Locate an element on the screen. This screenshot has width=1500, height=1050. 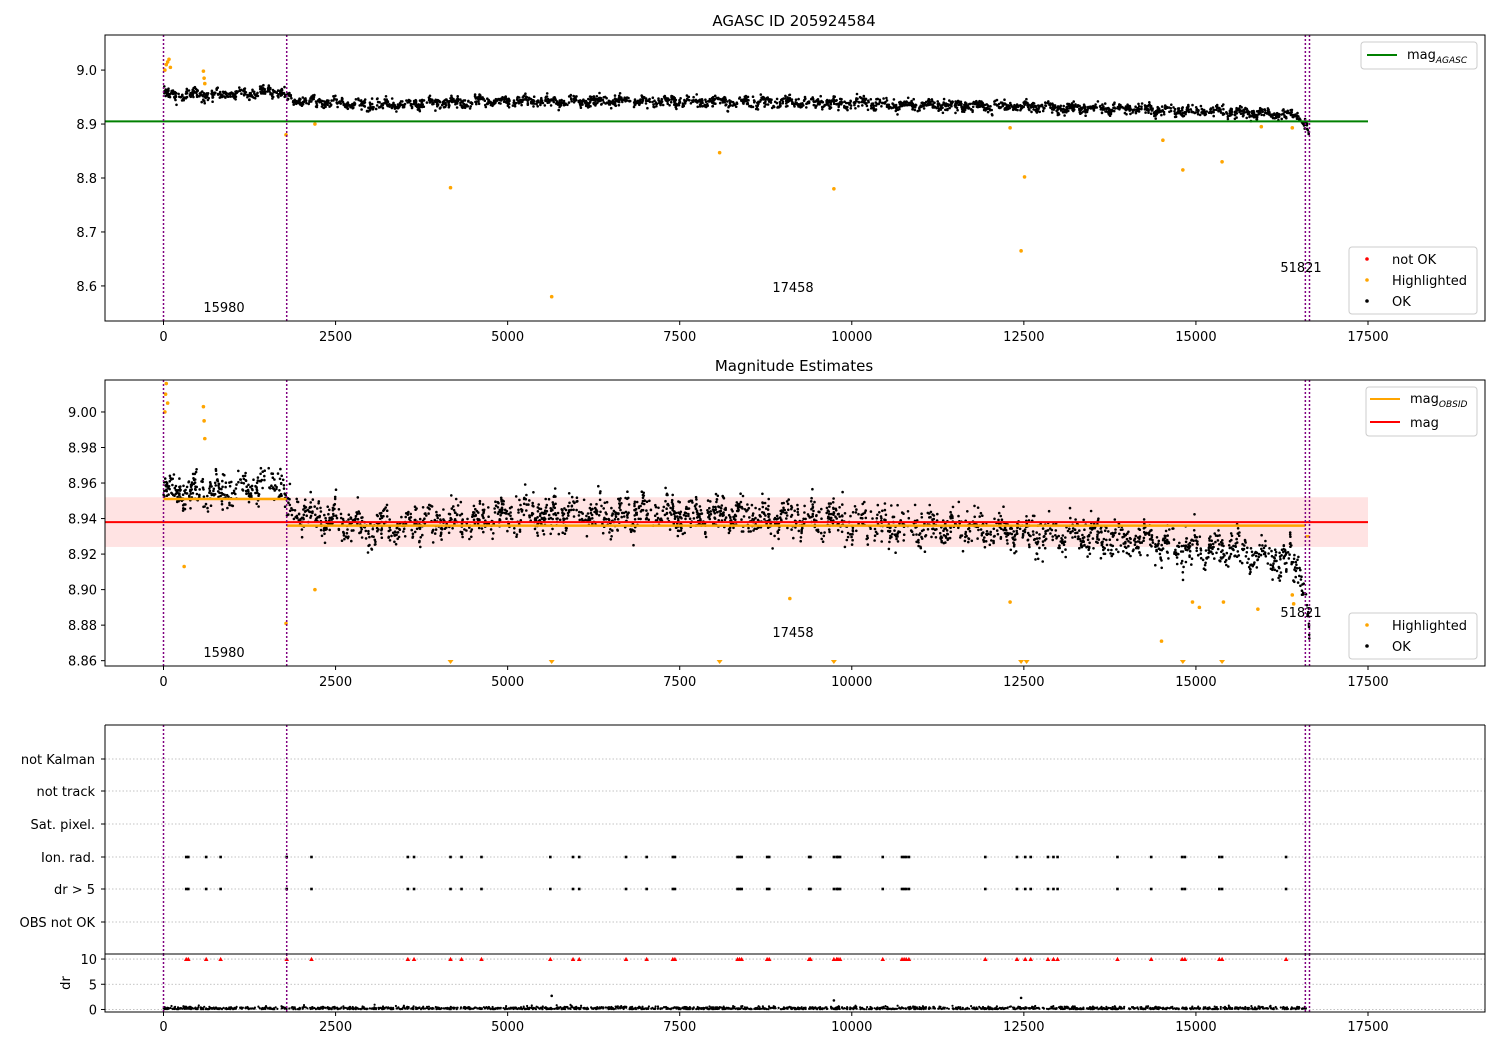
p1-xtick-label-1: 2500 is located at coordinates (335, 337).